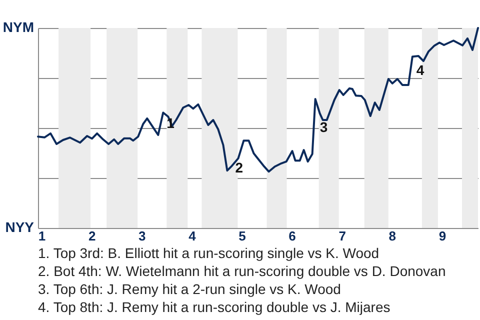 The image size is (480, 320). What do you see at coordinates (420, 70) in the screenshot?
I see `annotation: 4` at bounding box center [420, 70].